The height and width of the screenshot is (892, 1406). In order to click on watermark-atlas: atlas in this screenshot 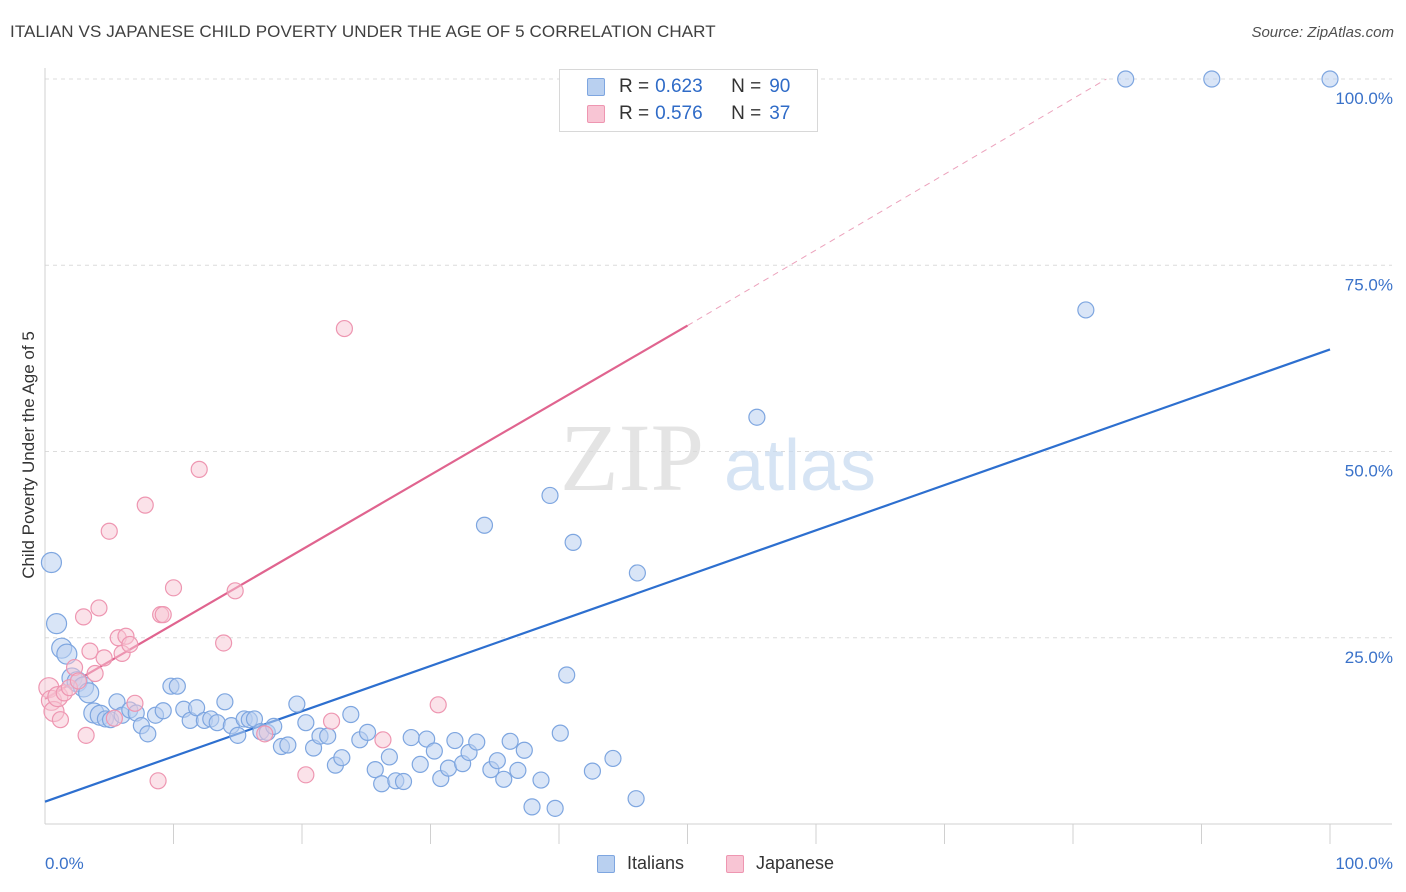, I will do `click(800, 466)`.